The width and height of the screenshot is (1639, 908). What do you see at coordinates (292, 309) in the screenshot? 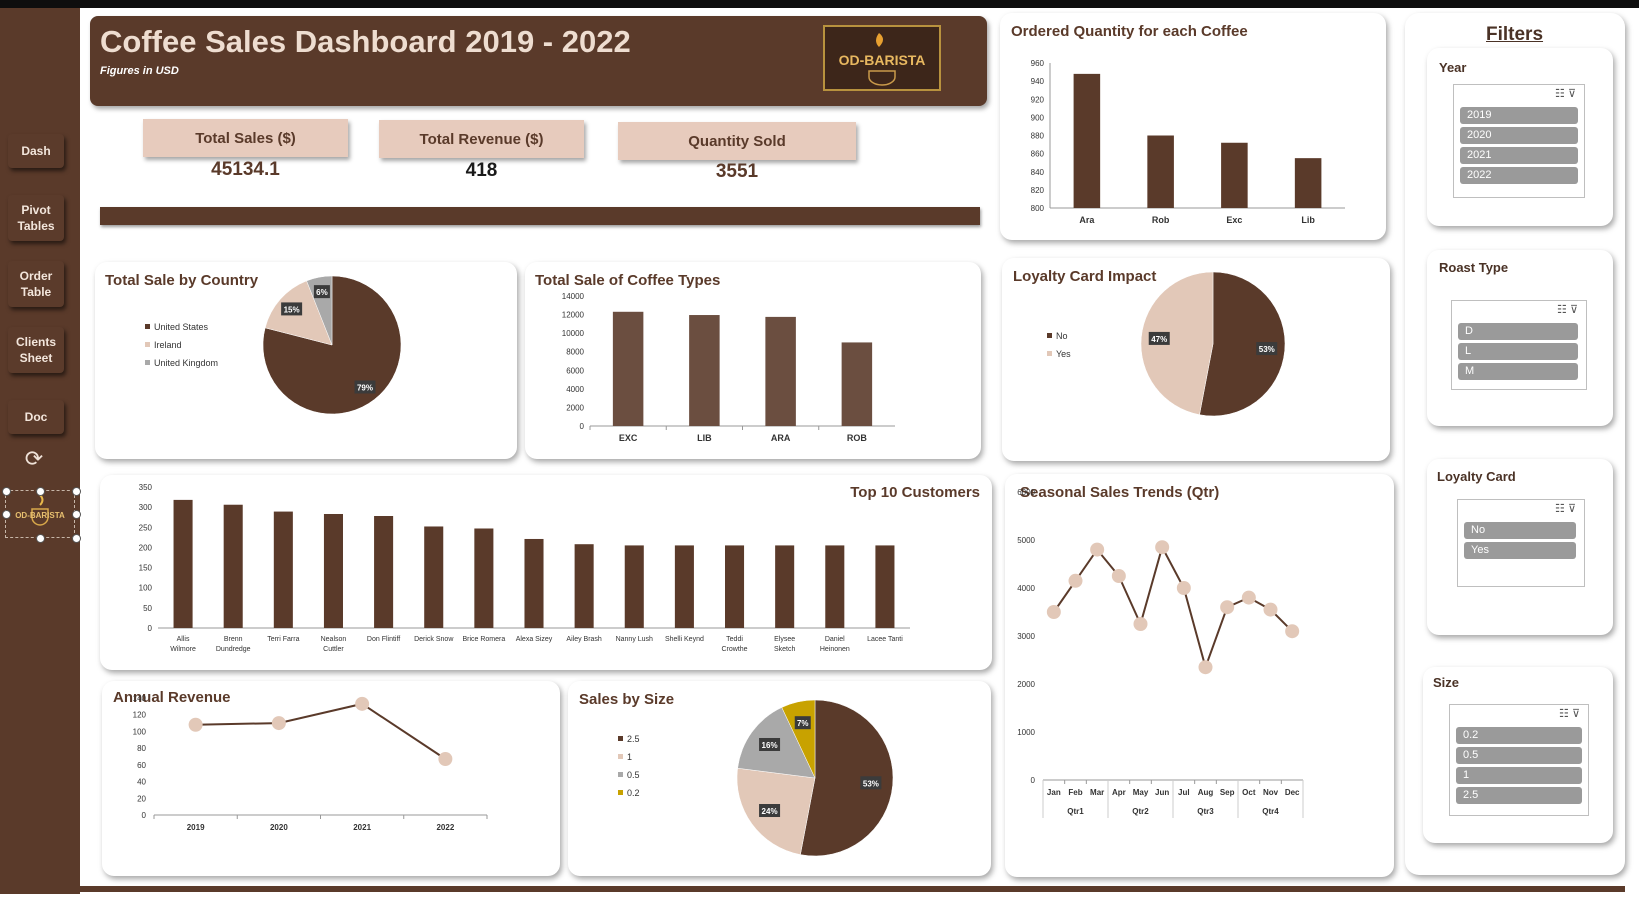
I see `data-label: 15%` at bounding box center [292, 309].